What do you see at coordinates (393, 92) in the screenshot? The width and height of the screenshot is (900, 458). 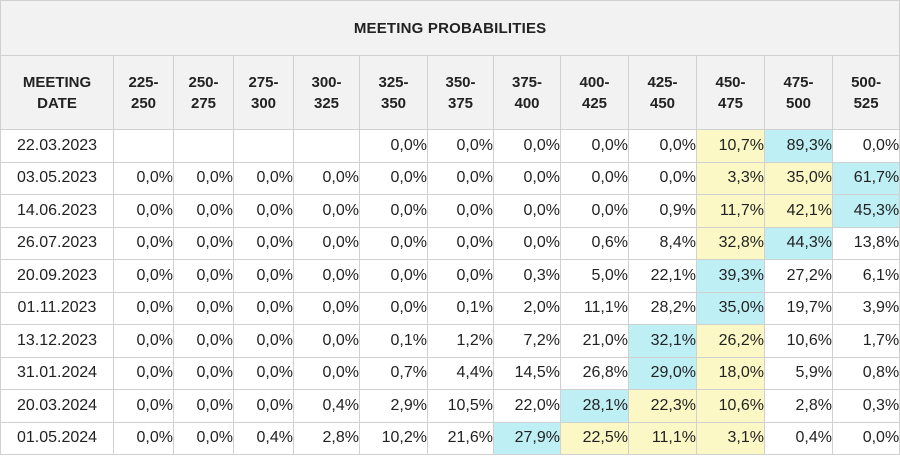 I see `range-header-4: 325- 350` at bounding box center [393, 92].